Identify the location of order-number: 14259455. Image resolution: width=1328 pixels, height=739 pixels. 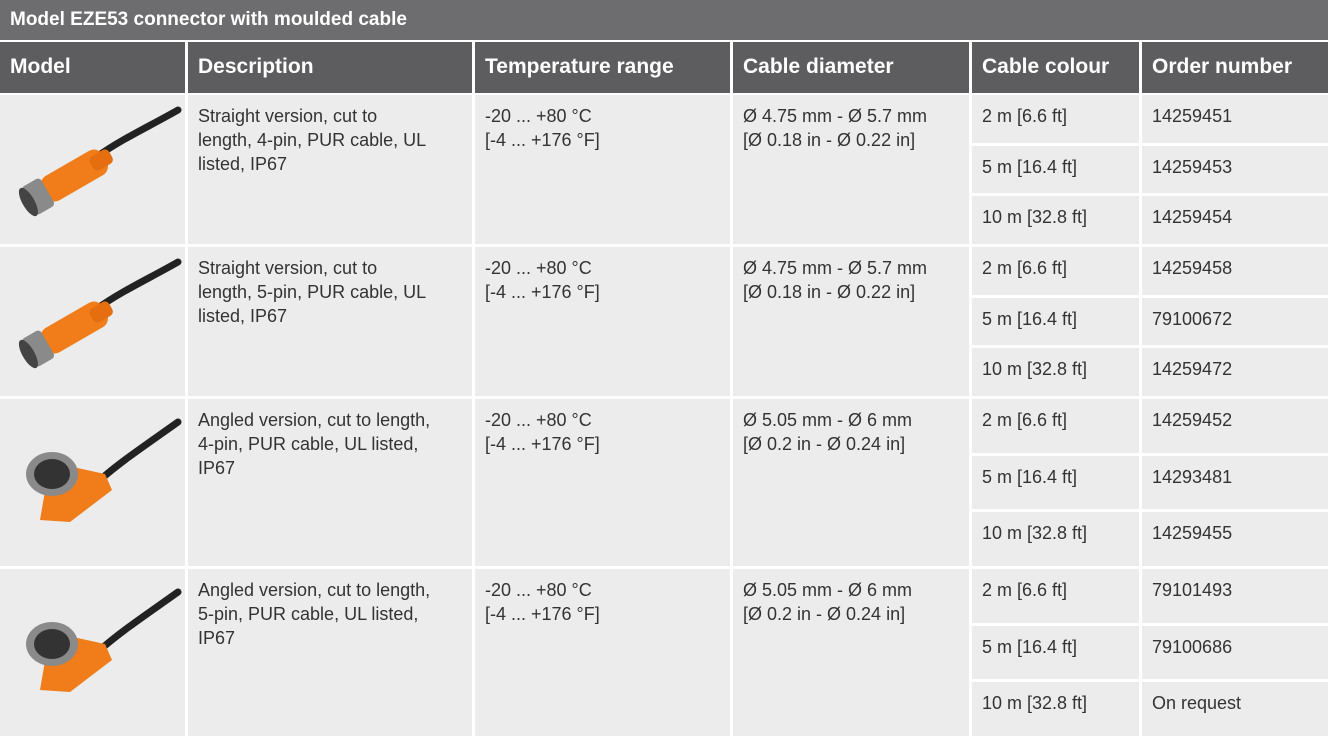
(1192, 533).